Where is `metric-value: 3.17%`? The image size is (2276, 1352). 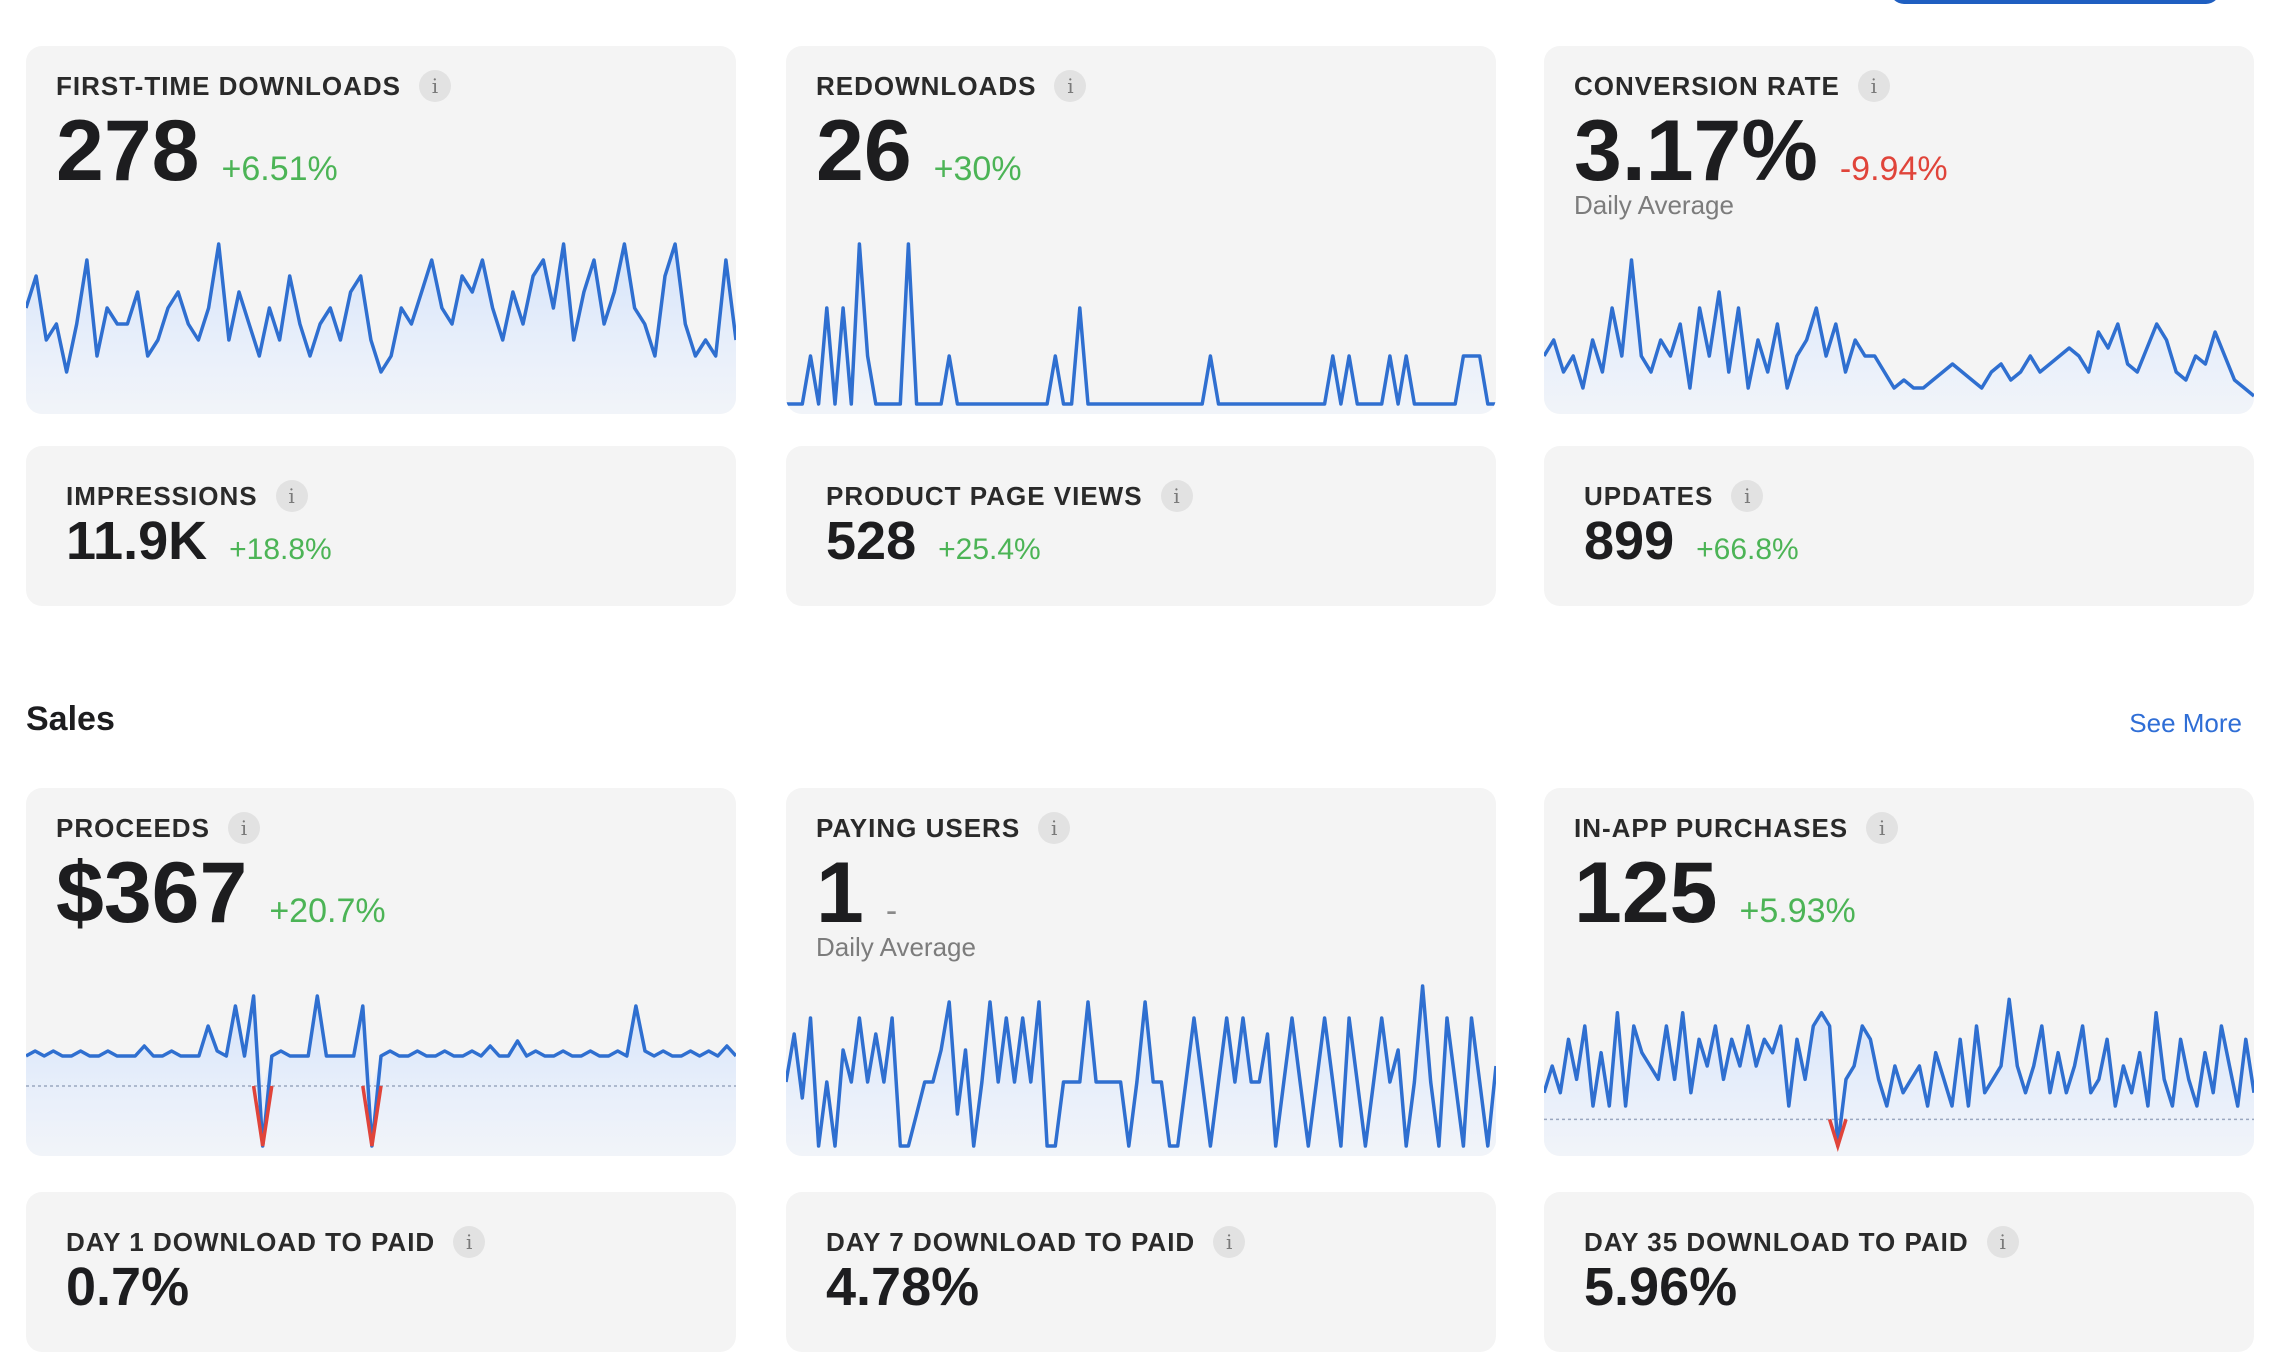 metric-value: 3.17% is located at coordinates (1696, 151).